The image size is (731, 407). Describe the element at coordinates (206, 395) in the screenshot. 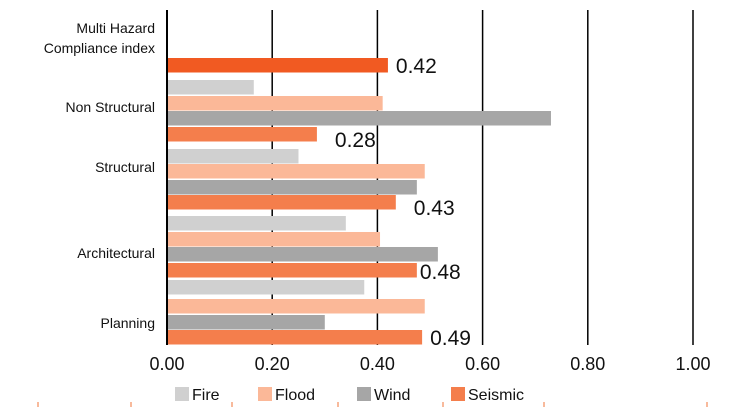

I see `legend-label: Fire` at that location.